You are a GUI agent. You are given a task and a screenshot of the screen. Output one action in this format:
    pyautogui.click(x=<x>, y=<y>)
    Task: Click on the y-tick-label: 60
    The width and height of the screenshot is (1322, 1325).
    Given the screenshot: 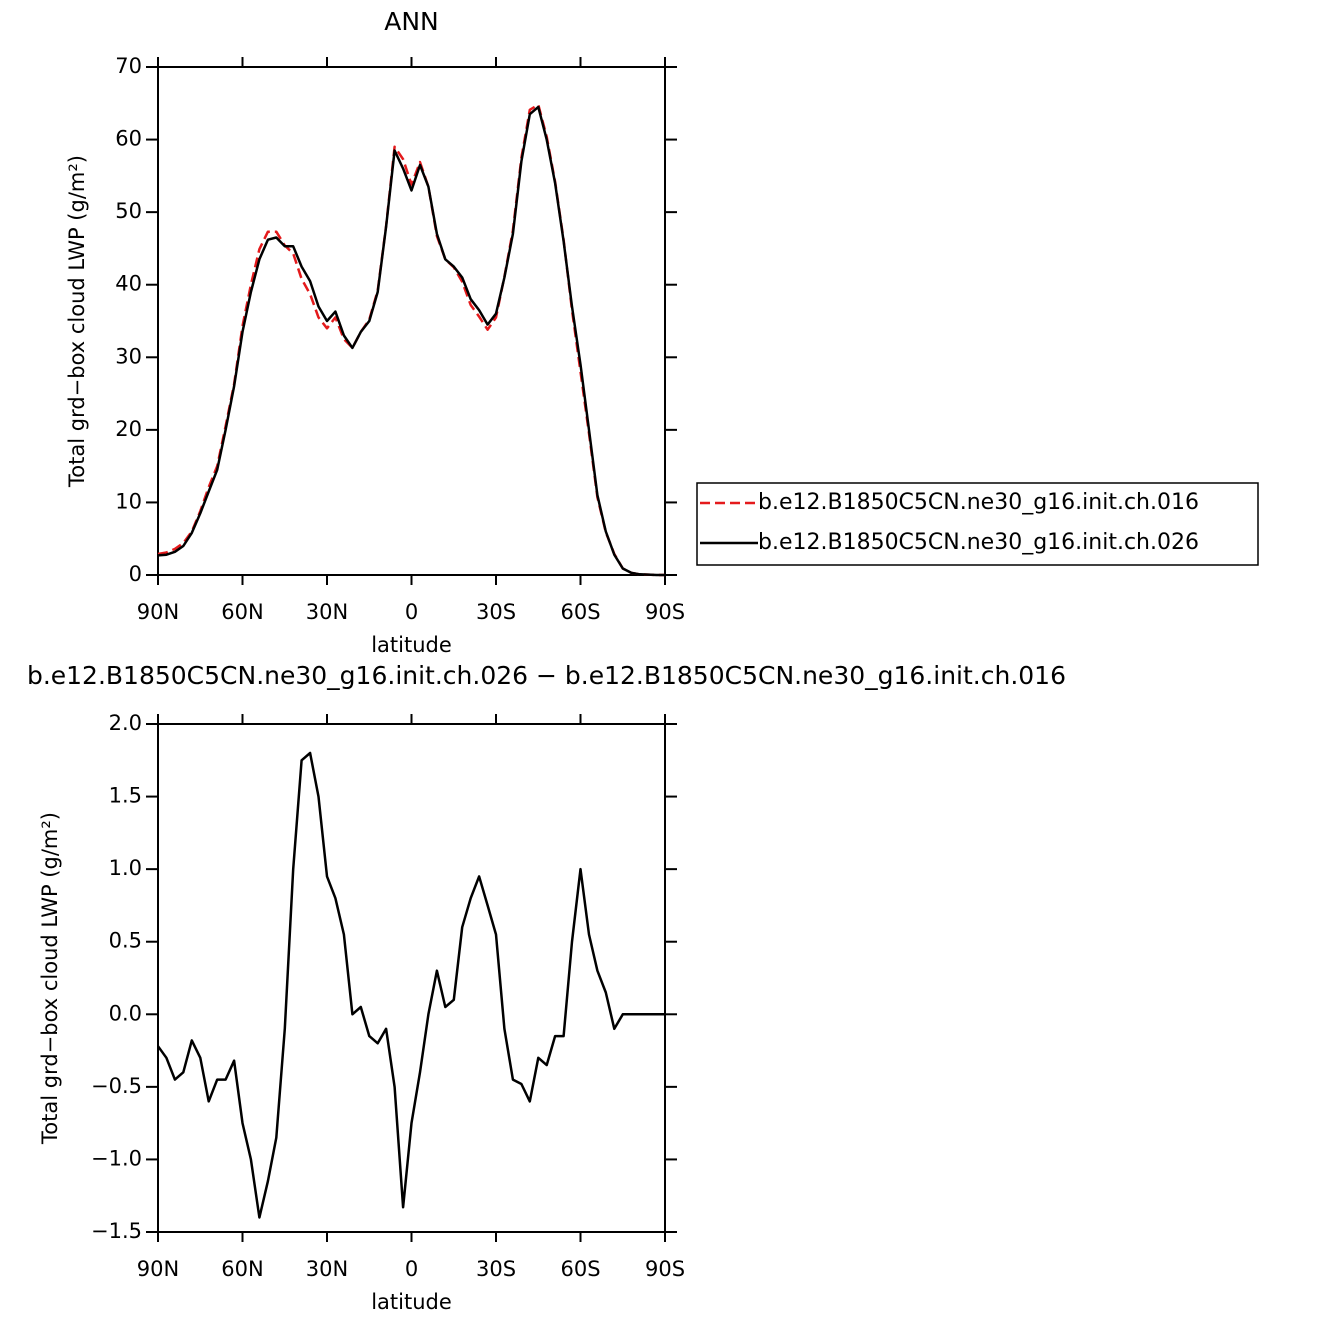 What is the action you would take?
    pyautogui.click(x=128, y=139)
    